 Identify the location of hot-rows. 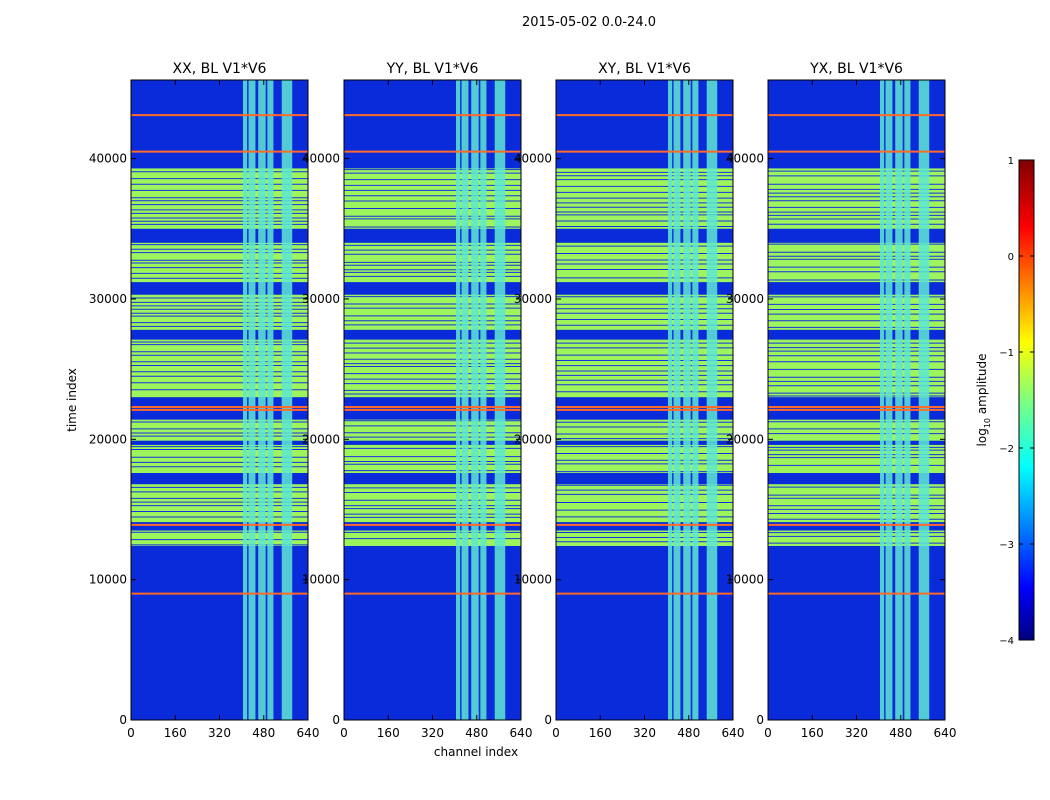
(856, 354).